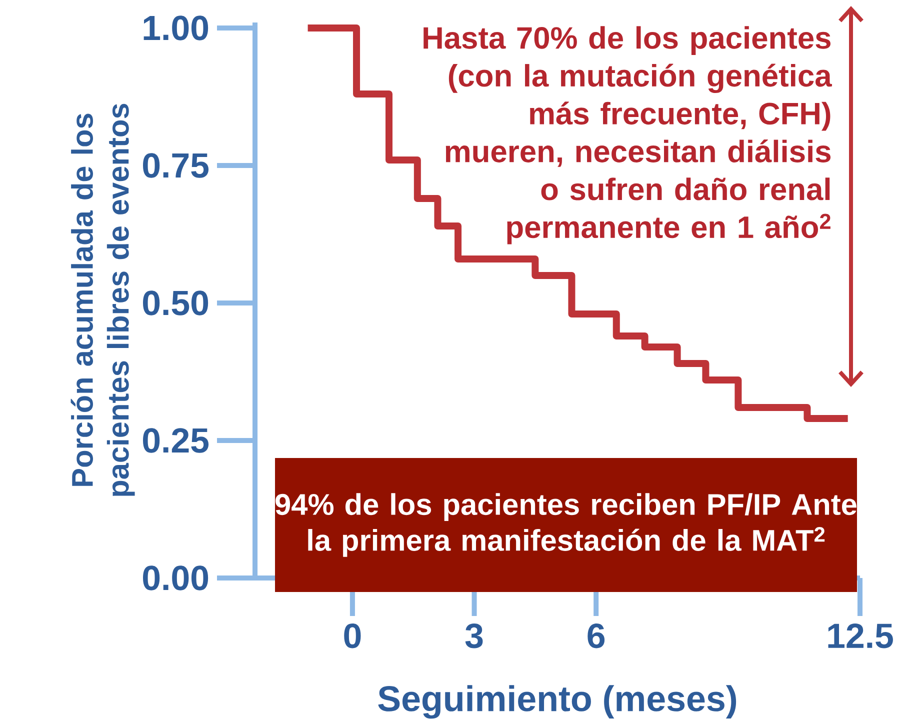  I want to click on annotation: 94% de los pacientes reciben PF/IP Ante la primera manifestación de la MAT$^{2}$, so click(566, 525).